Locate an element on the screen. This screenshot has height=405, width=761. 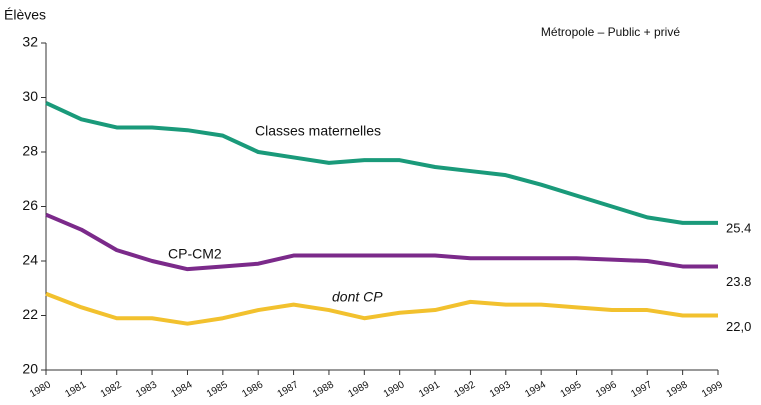
y-tick-label: 20 is located at coordinates (30, 369).